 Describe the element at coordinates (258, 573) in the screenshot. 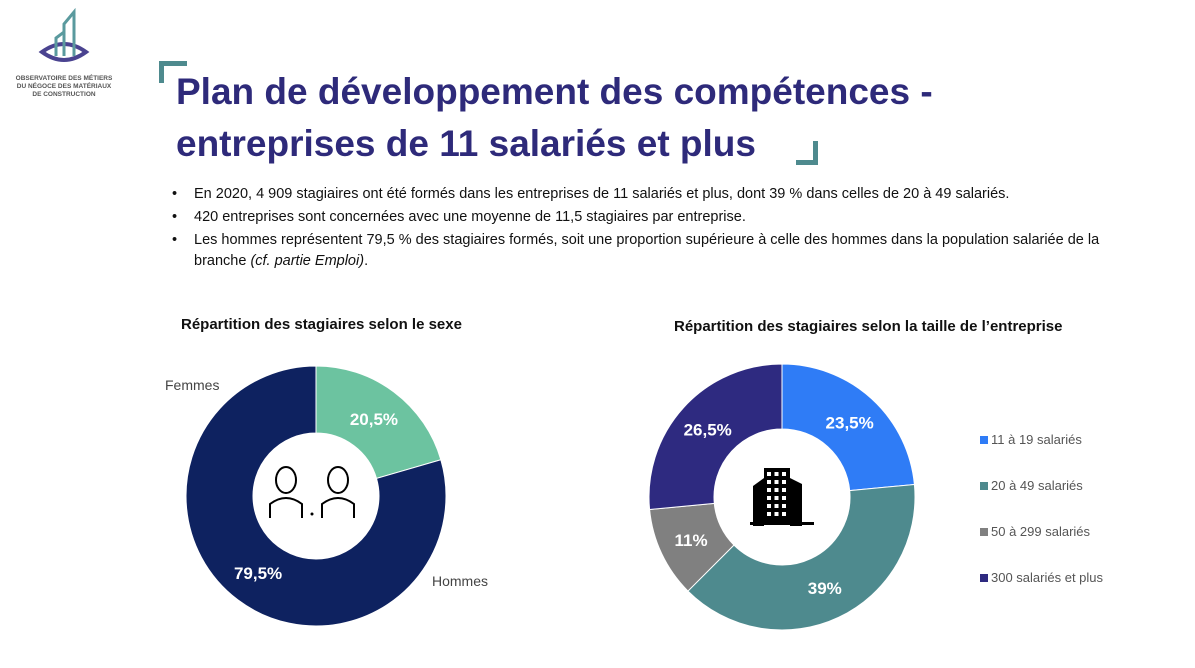

I see `data-label: 79,5%` at that location.